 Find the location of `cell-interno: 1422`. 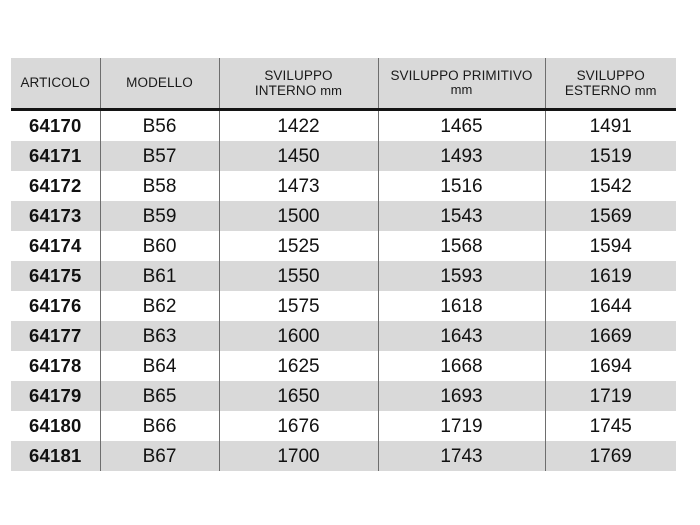

cell-interno: 1422 is located at coordinates (299, 125).